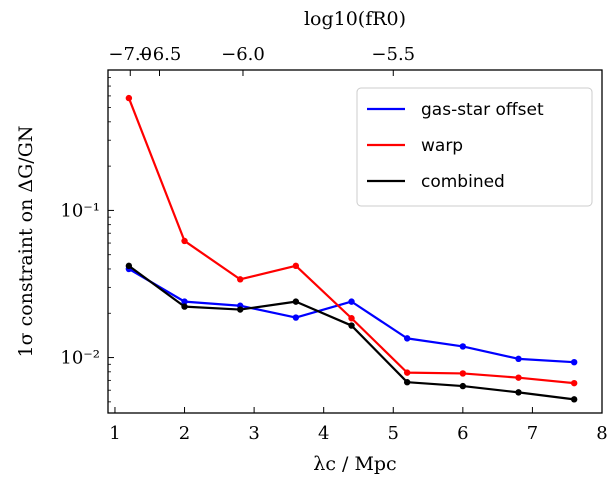  What do you see at coordinates (601, 433) in the screenshot?
I see `x-tick-label: 8` at bounding box center [601, 433].